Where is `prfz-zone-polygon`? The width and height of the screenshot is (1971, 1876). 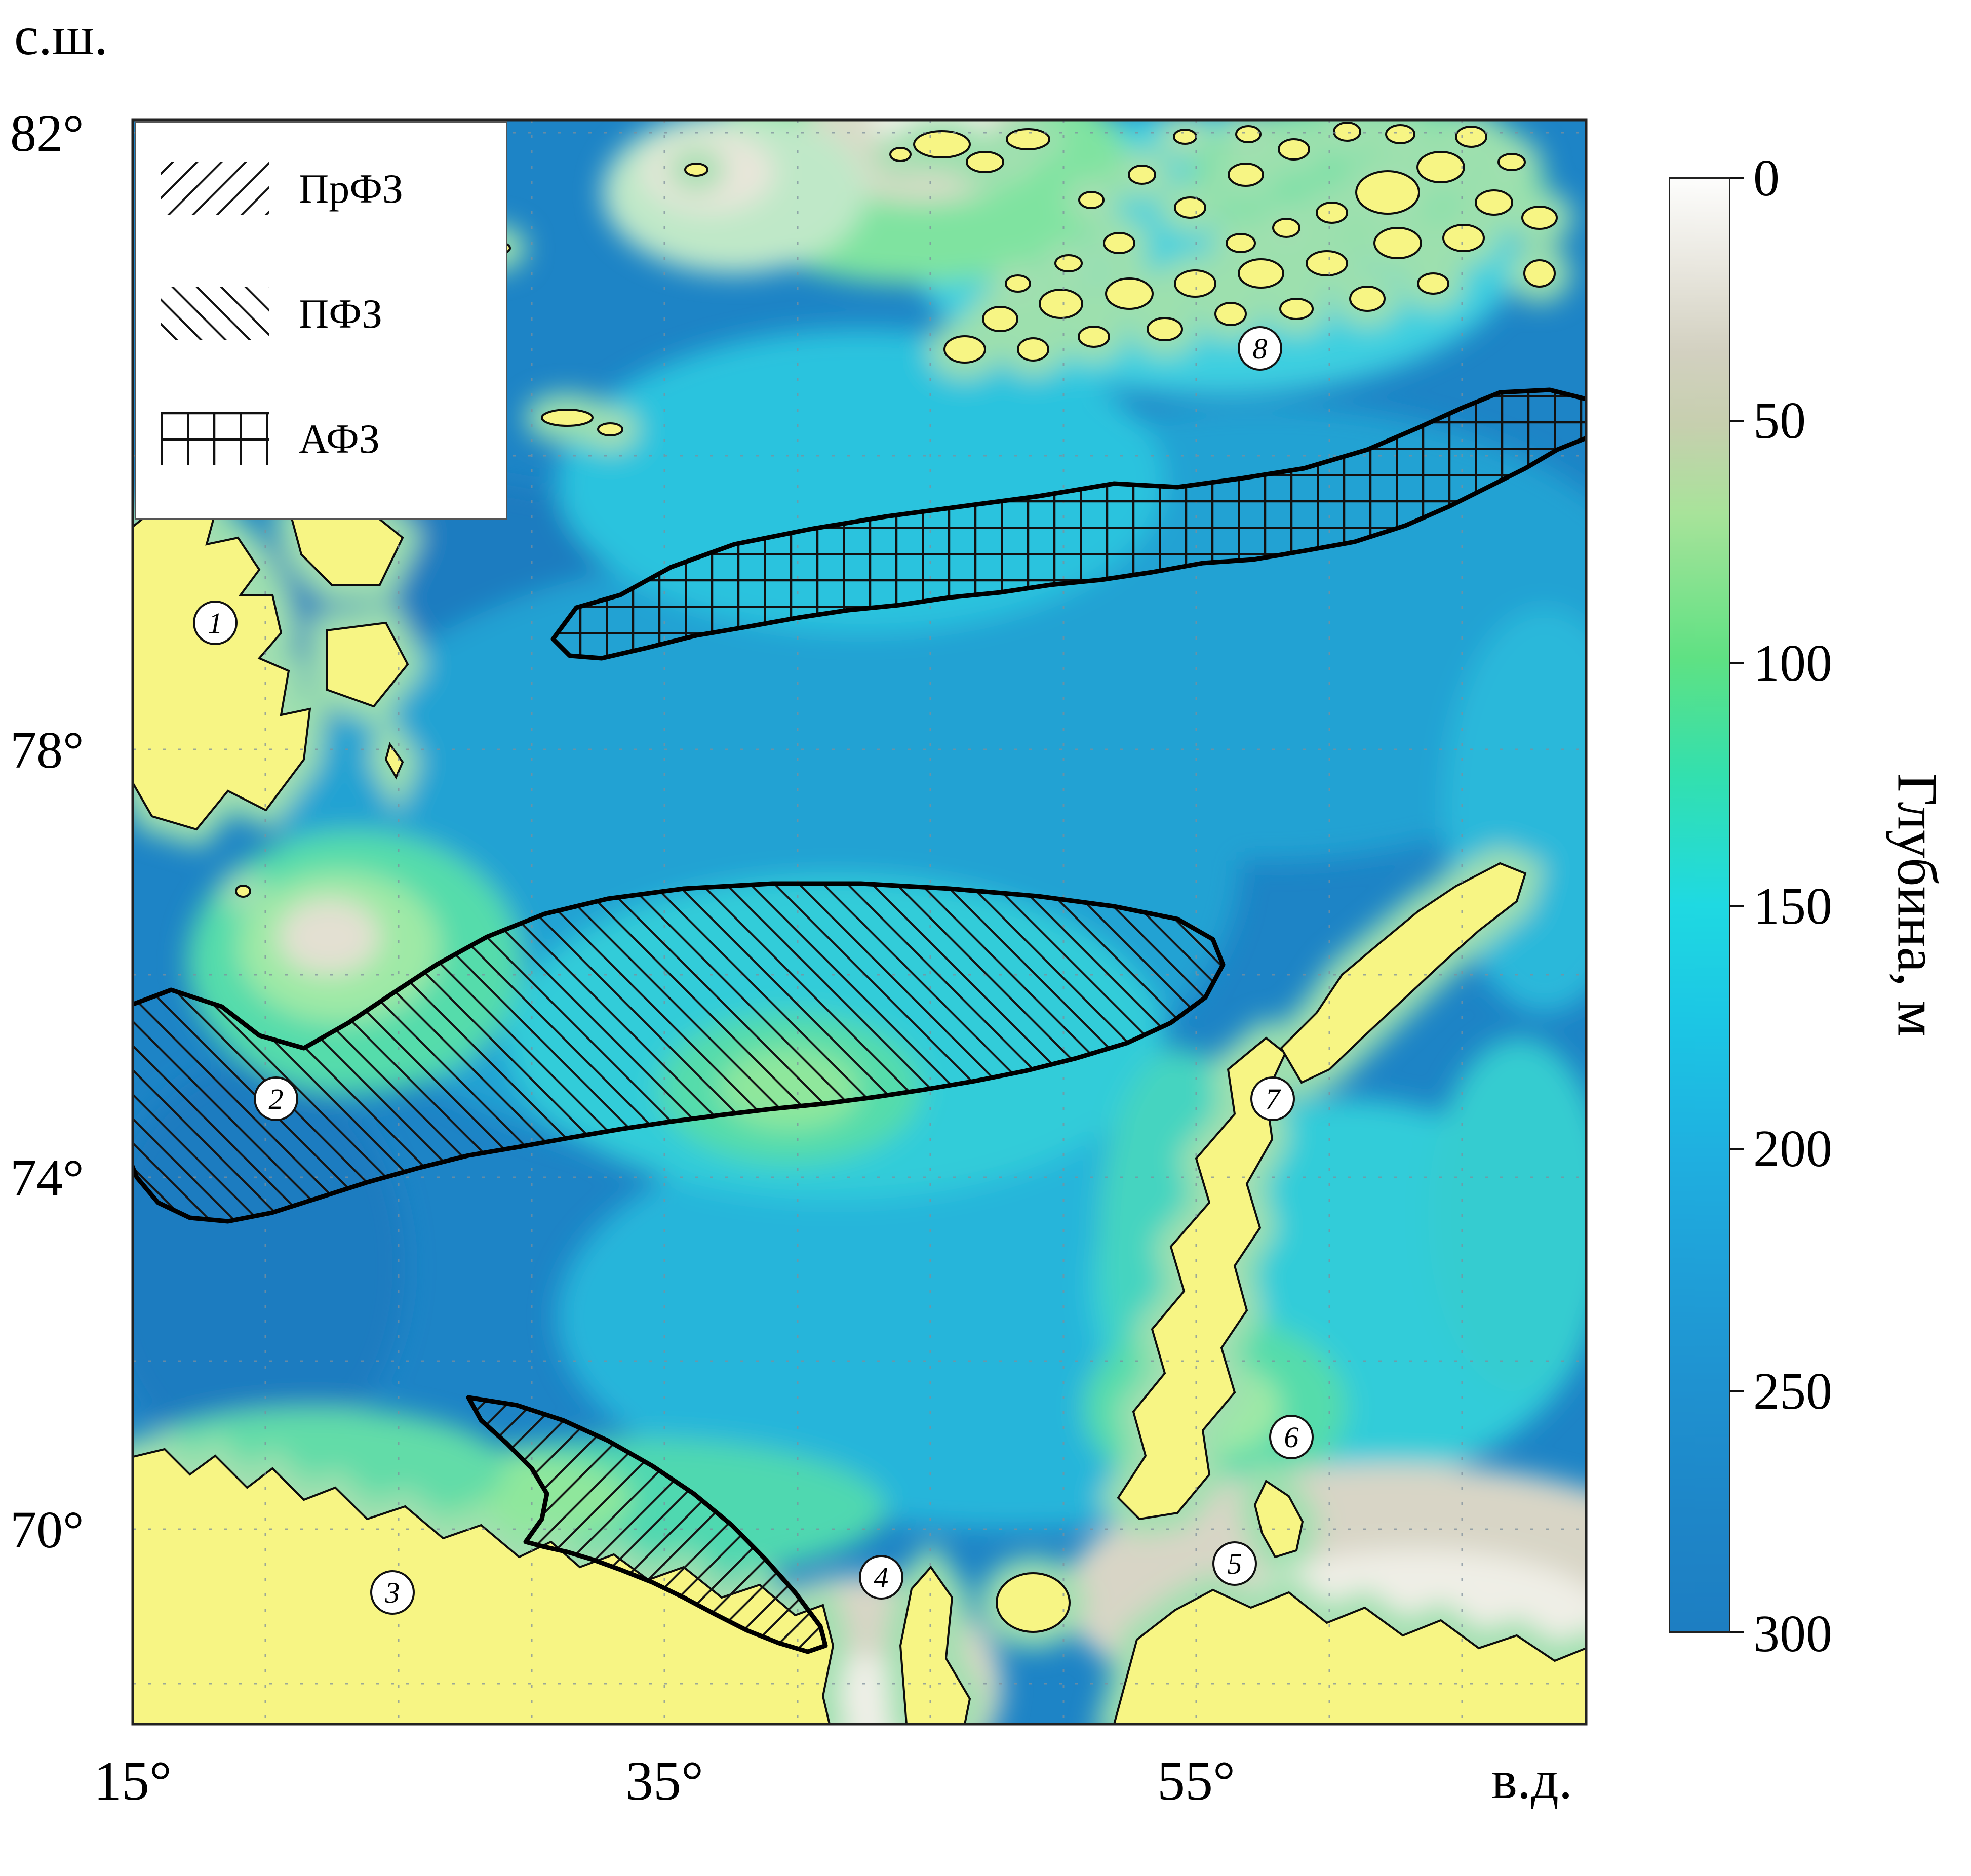
prfz-zone-polygon is located at coordinates (647, 1524).